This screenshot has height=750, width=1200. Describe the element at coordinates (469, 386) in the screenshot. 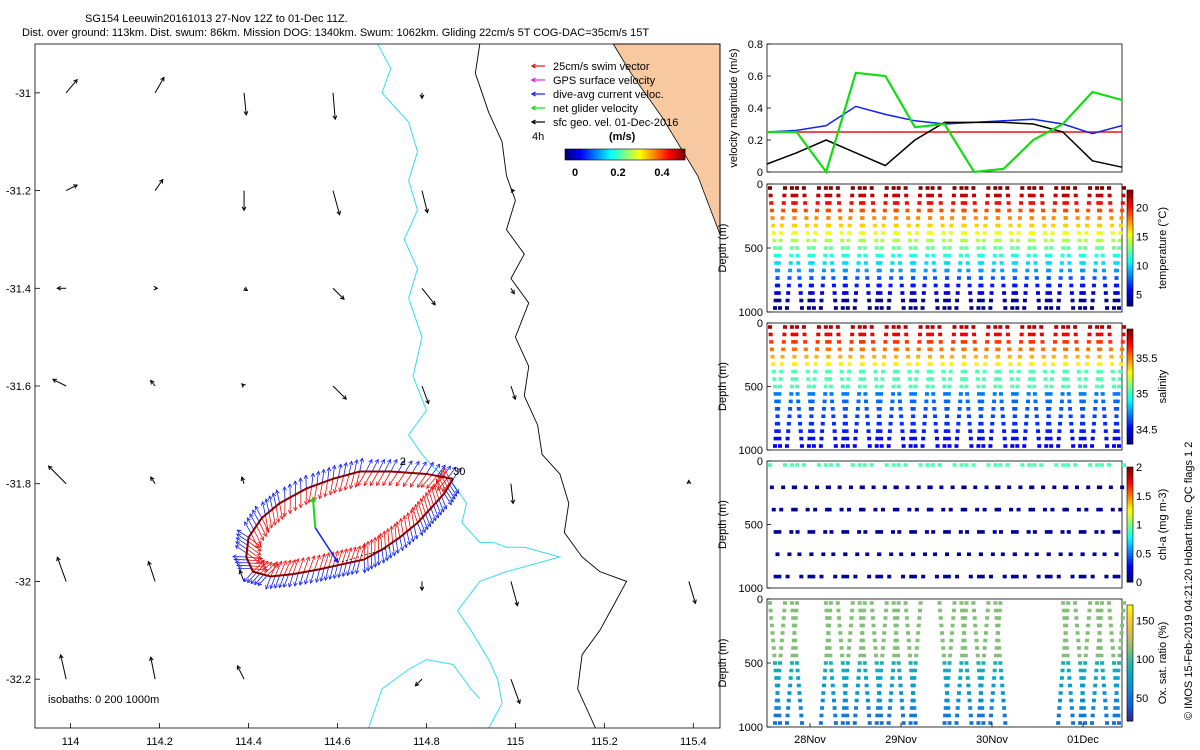

I see `isobath-200-line` at that location.